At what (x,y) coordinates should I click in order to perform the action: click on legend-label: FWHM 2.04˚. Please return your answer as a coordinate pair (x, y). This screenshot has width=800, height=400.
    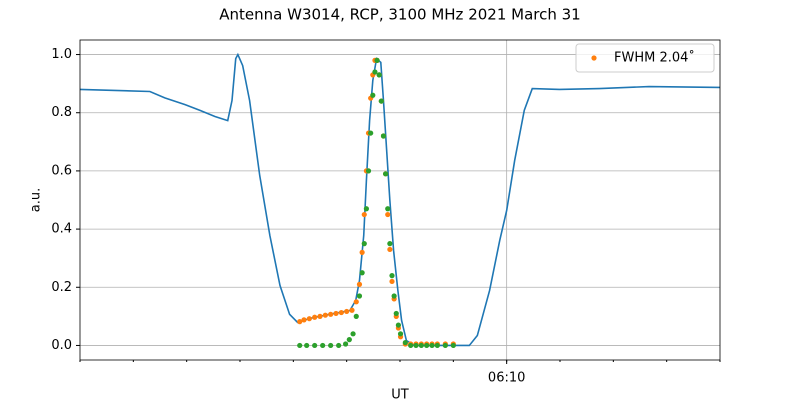
    Looking at the image, I should click on (654, 58).